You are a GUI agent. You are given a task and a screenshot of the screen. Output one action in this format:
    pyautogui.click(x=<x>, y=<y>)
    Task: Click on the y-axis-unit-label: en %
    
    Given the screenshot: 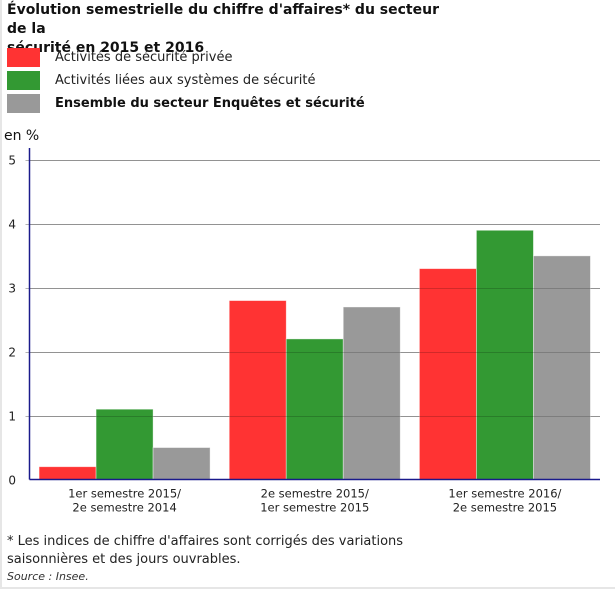 What is the action you would take?
    pyautogui.click(x=22, y=136)
    